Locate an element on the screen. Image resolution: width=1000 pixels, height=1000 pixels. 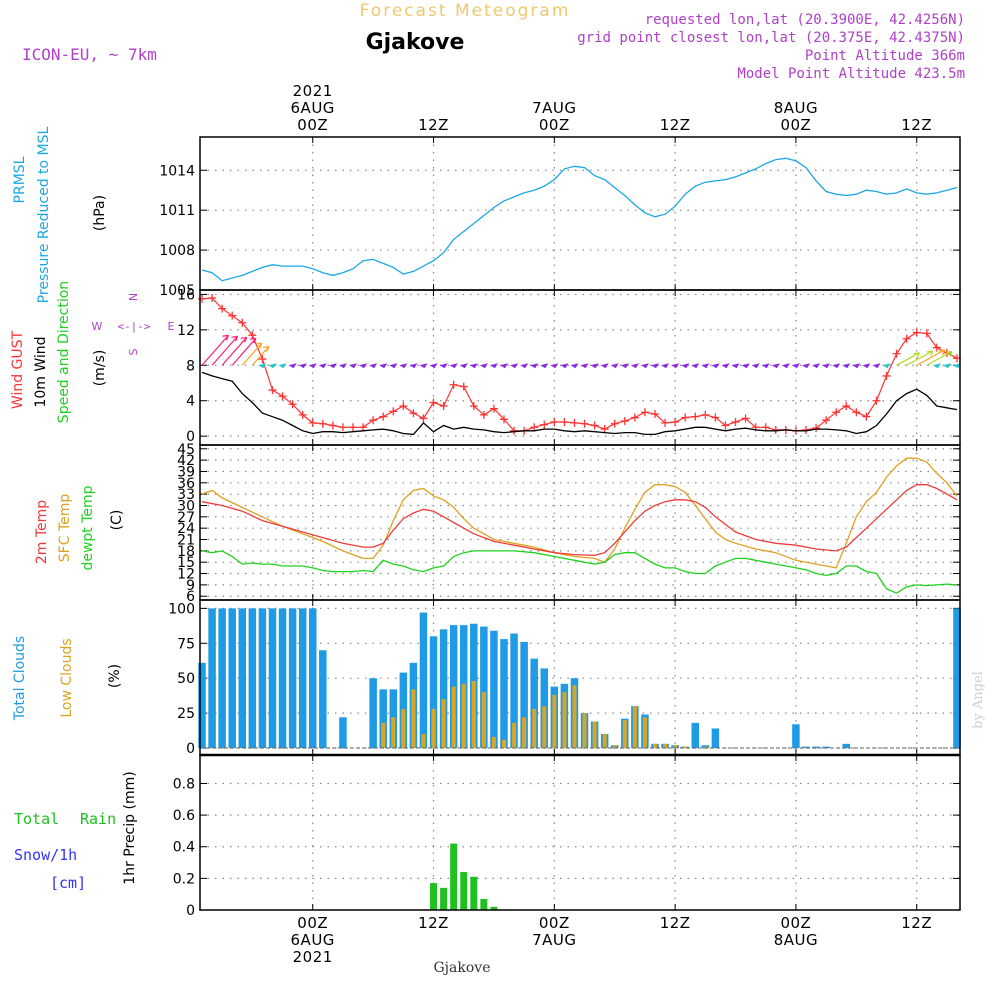
clouds-panel-labels: Total Clouds Low Clouds (%) is located at coordinates (67, 678).